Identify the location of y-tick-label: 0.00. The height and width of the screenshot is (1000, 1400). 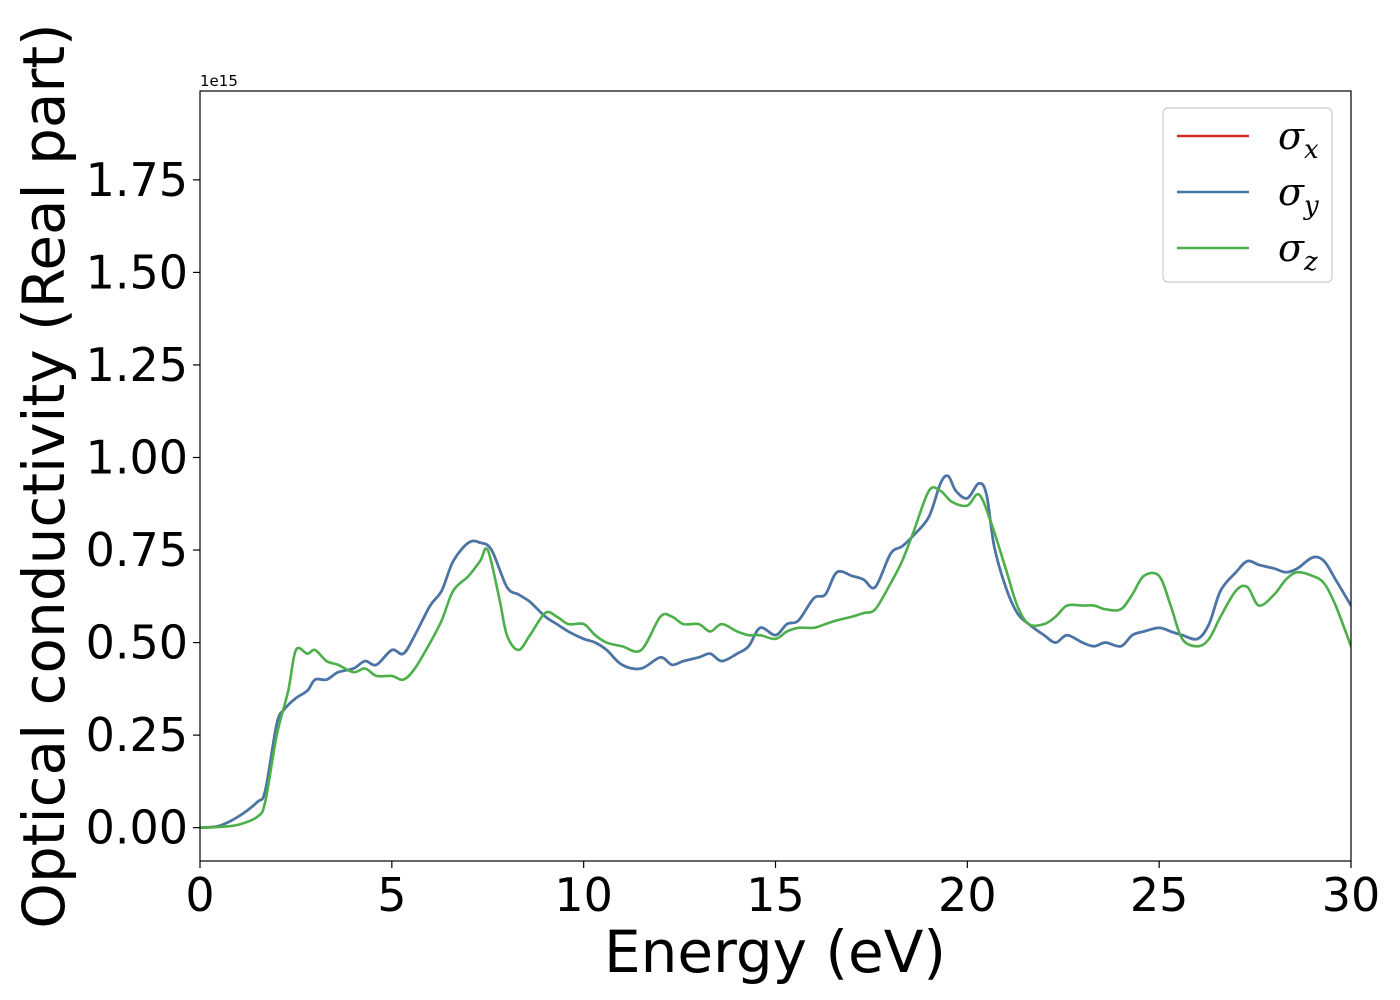
(137, 828).